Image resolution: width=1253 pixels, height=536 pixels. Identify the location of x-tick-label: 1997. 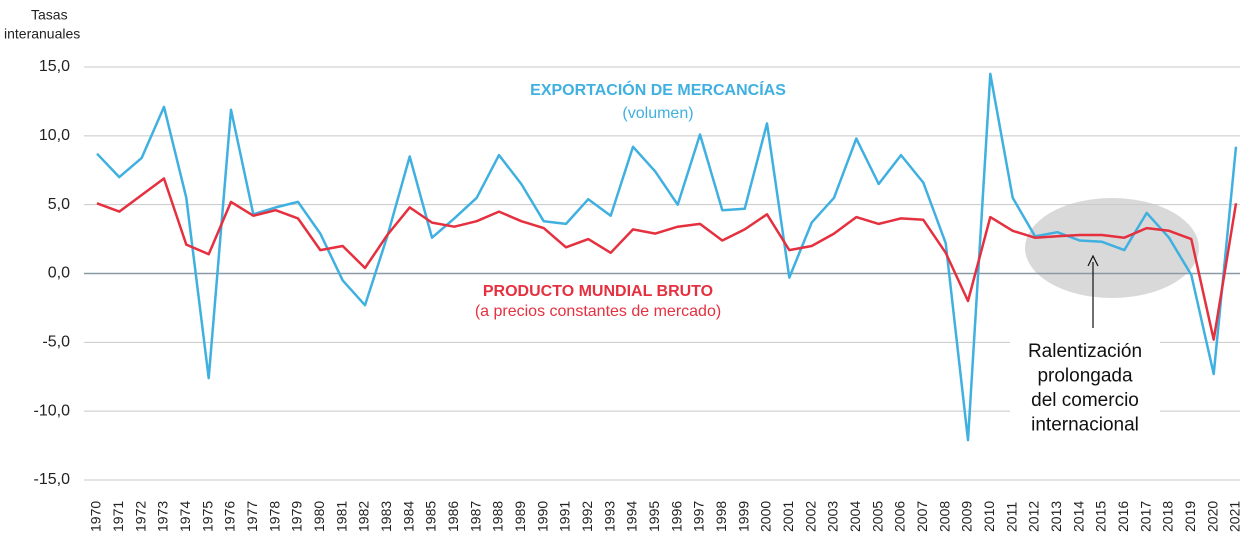
(699, 516).